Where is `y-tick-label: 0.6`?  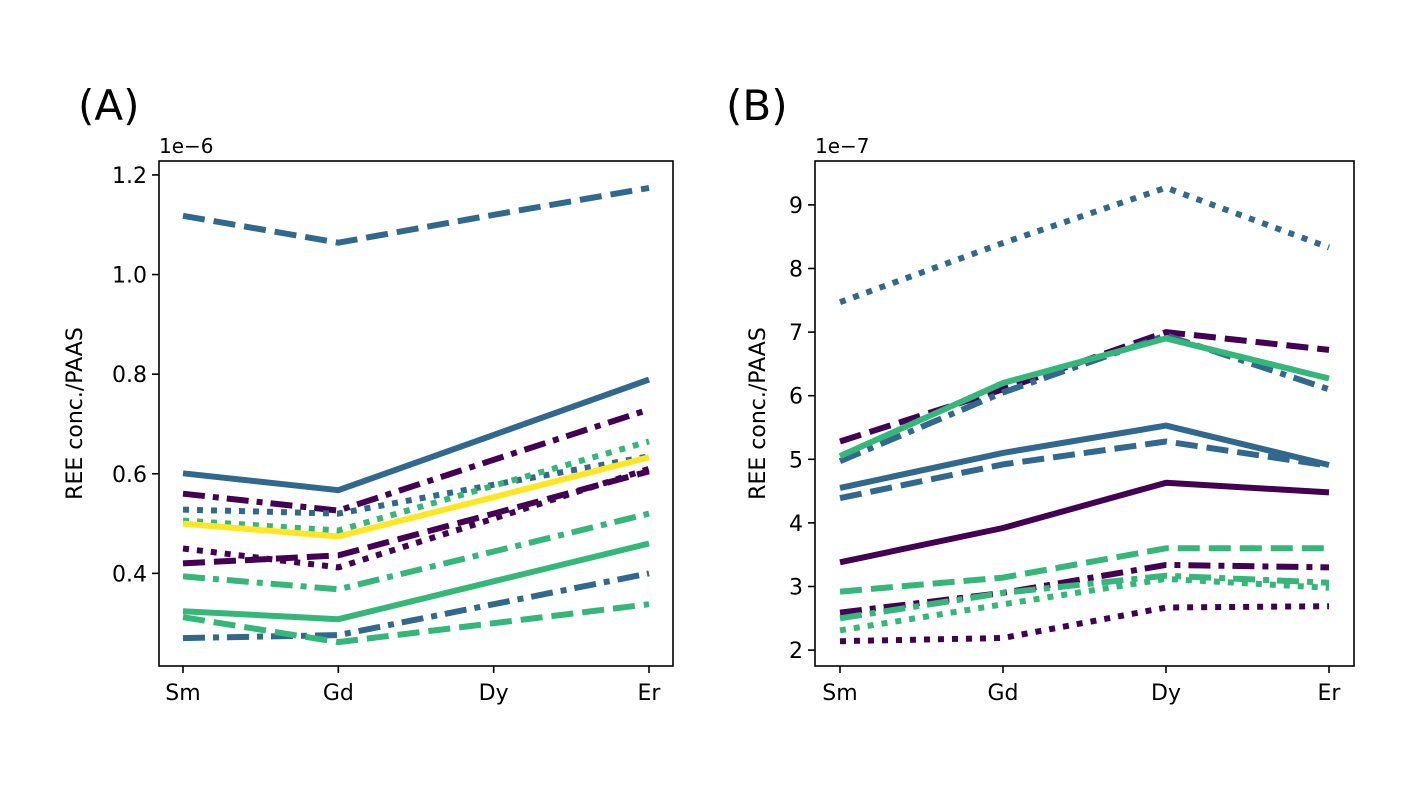 y-tick-label: 0.6 is located at coordinates (129, 475).